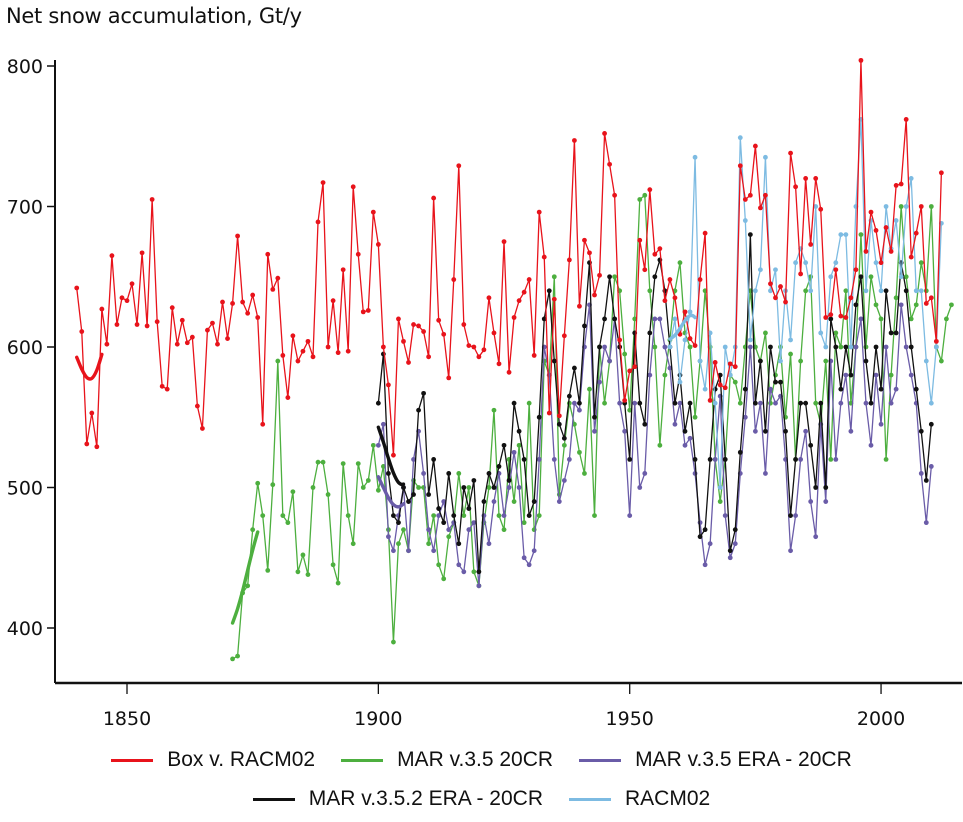  What do you see at coordinates (639, 799) in the screenshot?
I see `legend-item: RACM02` at bounding box center [639, 799].